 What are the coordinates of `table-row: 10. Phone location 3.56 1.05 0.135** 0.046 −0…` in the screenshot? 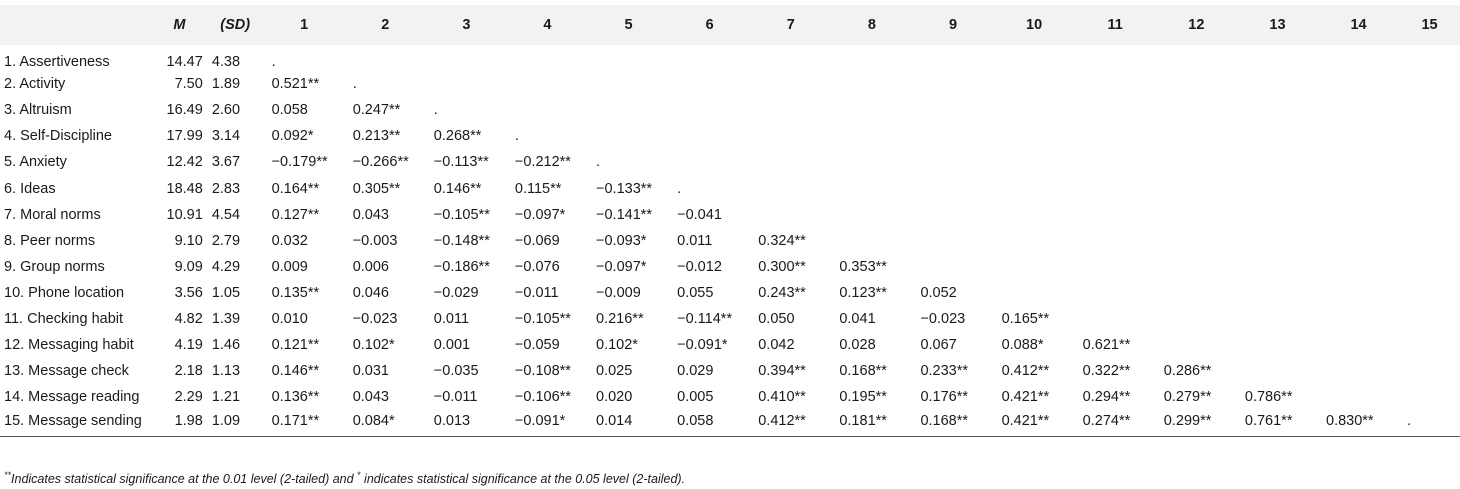 It's located at (730, 293).